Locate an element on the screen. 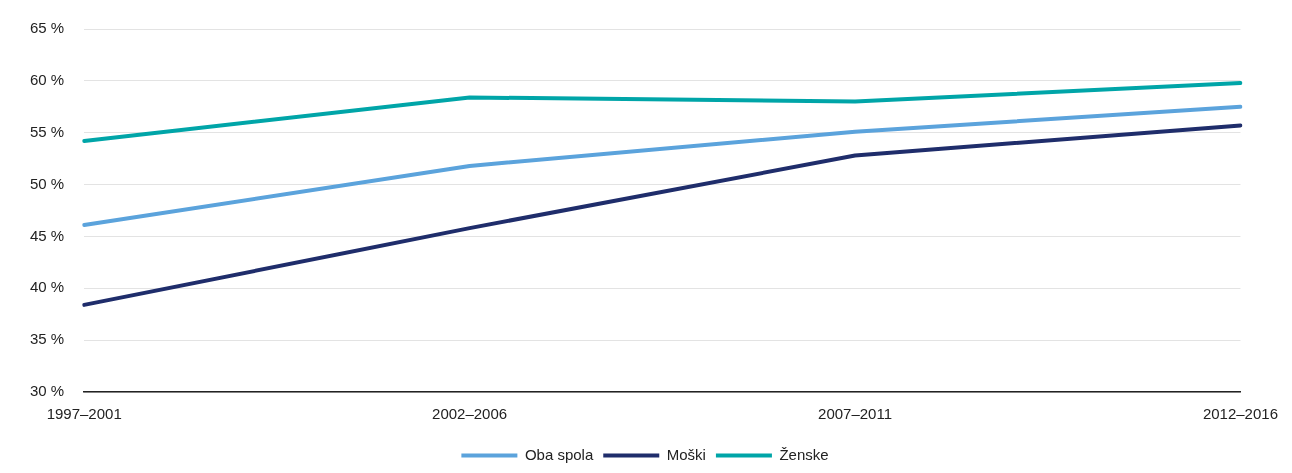 This screenshot has width=1292, height=473. x-tick-label: 2002–2006 is located at coordinates (470, 414).